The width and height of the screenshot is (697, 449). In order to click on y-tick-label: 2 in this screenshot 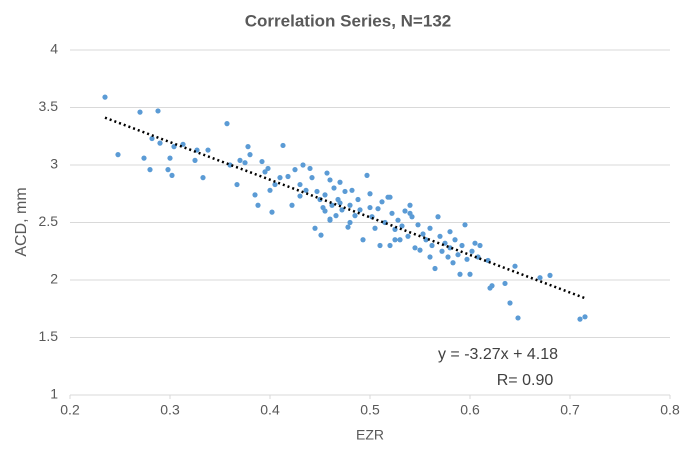, I will do `click(54, 279)`.